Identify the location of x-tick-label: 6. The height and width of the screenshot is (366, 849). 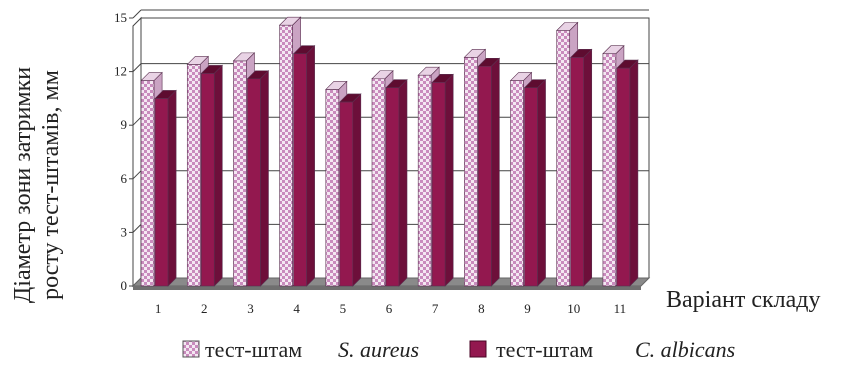
(389, 308).